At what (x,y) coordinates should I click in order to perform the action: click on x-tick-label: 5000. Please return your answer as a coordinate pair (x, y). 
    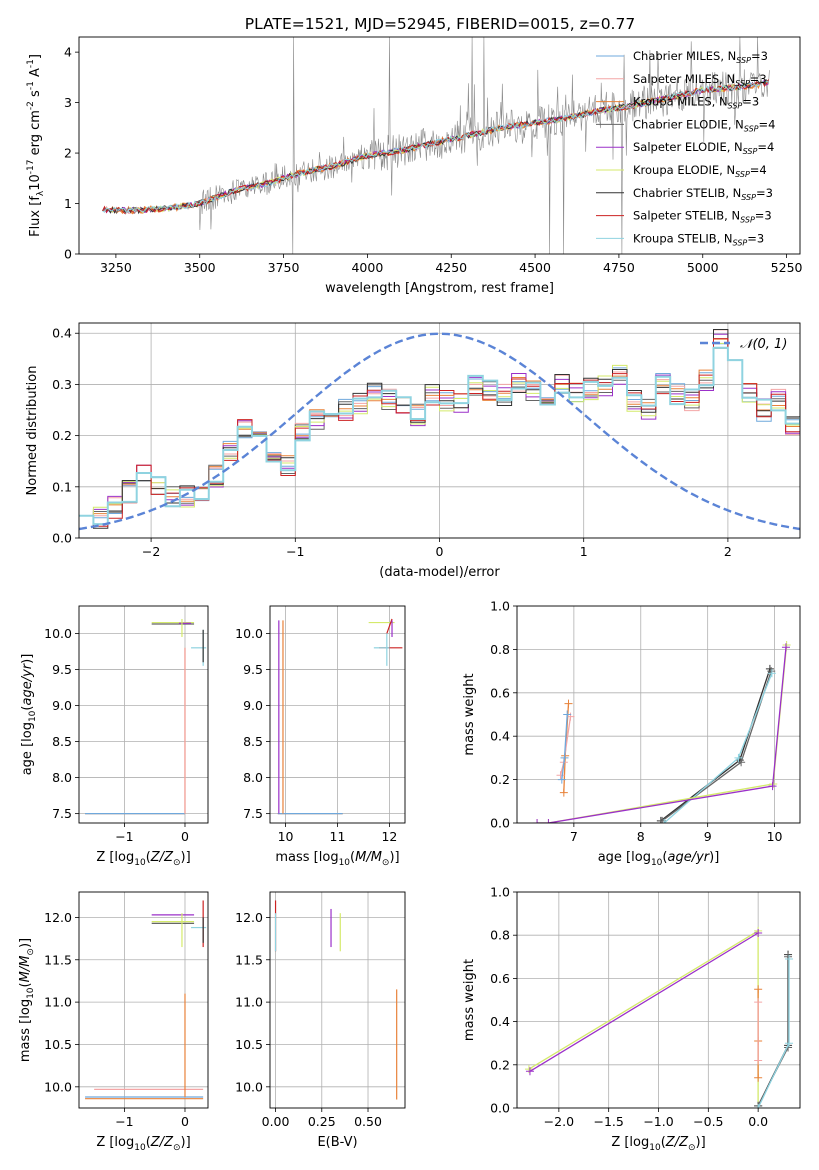
    Looking at the image, I should click on (703, 267).